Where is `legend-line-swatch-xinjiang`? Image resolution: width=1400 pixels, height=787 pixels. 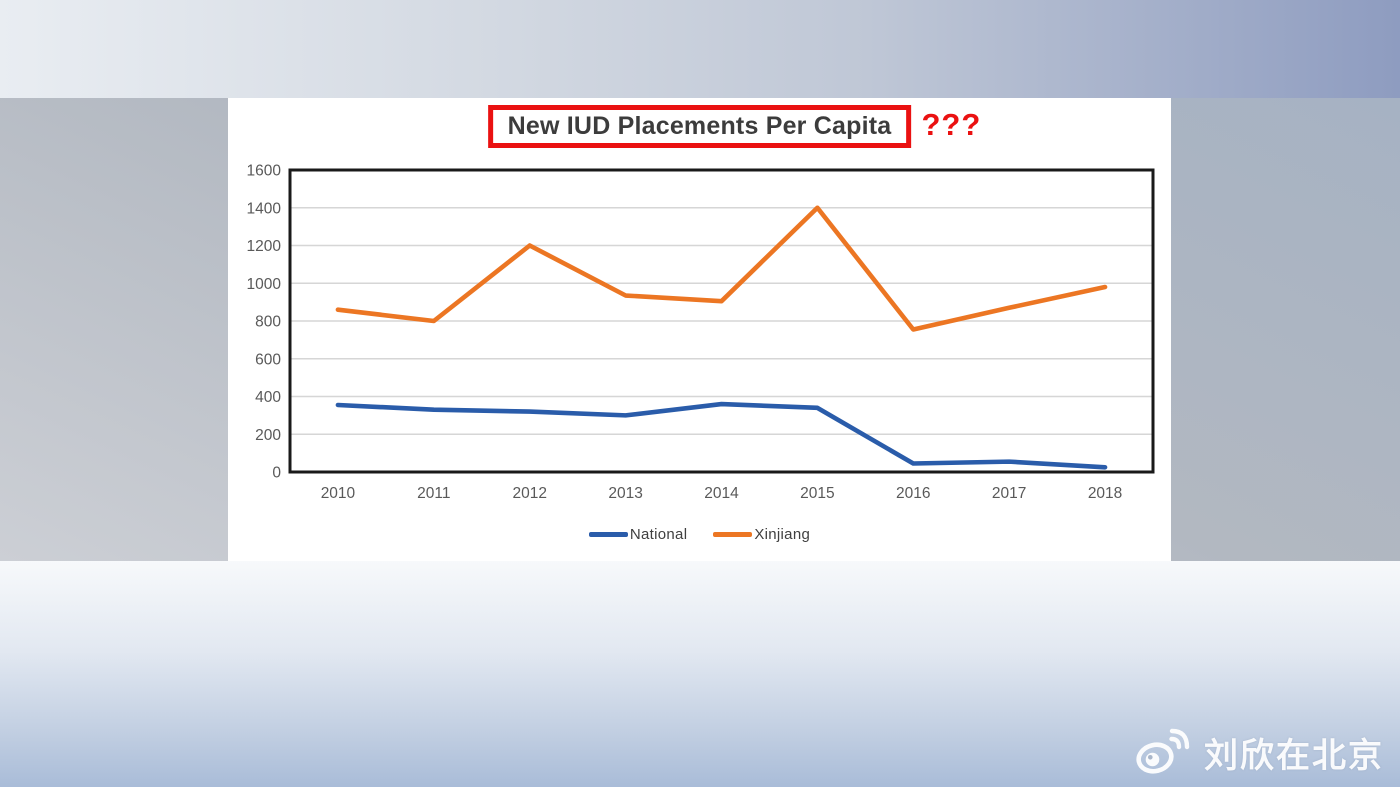
legend-line-swatch-xinjiang is located at coordinates (733, 534).